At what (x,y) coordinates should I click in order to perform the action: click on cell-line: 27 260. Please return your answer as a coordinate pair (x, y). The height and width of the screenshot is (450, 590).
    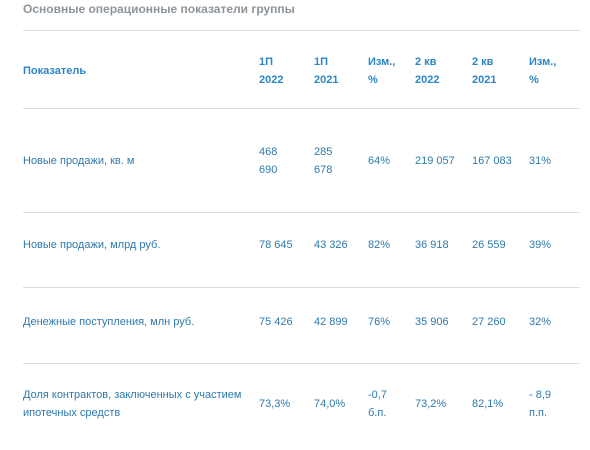
    Looking at the image, I should click on (489, 322).